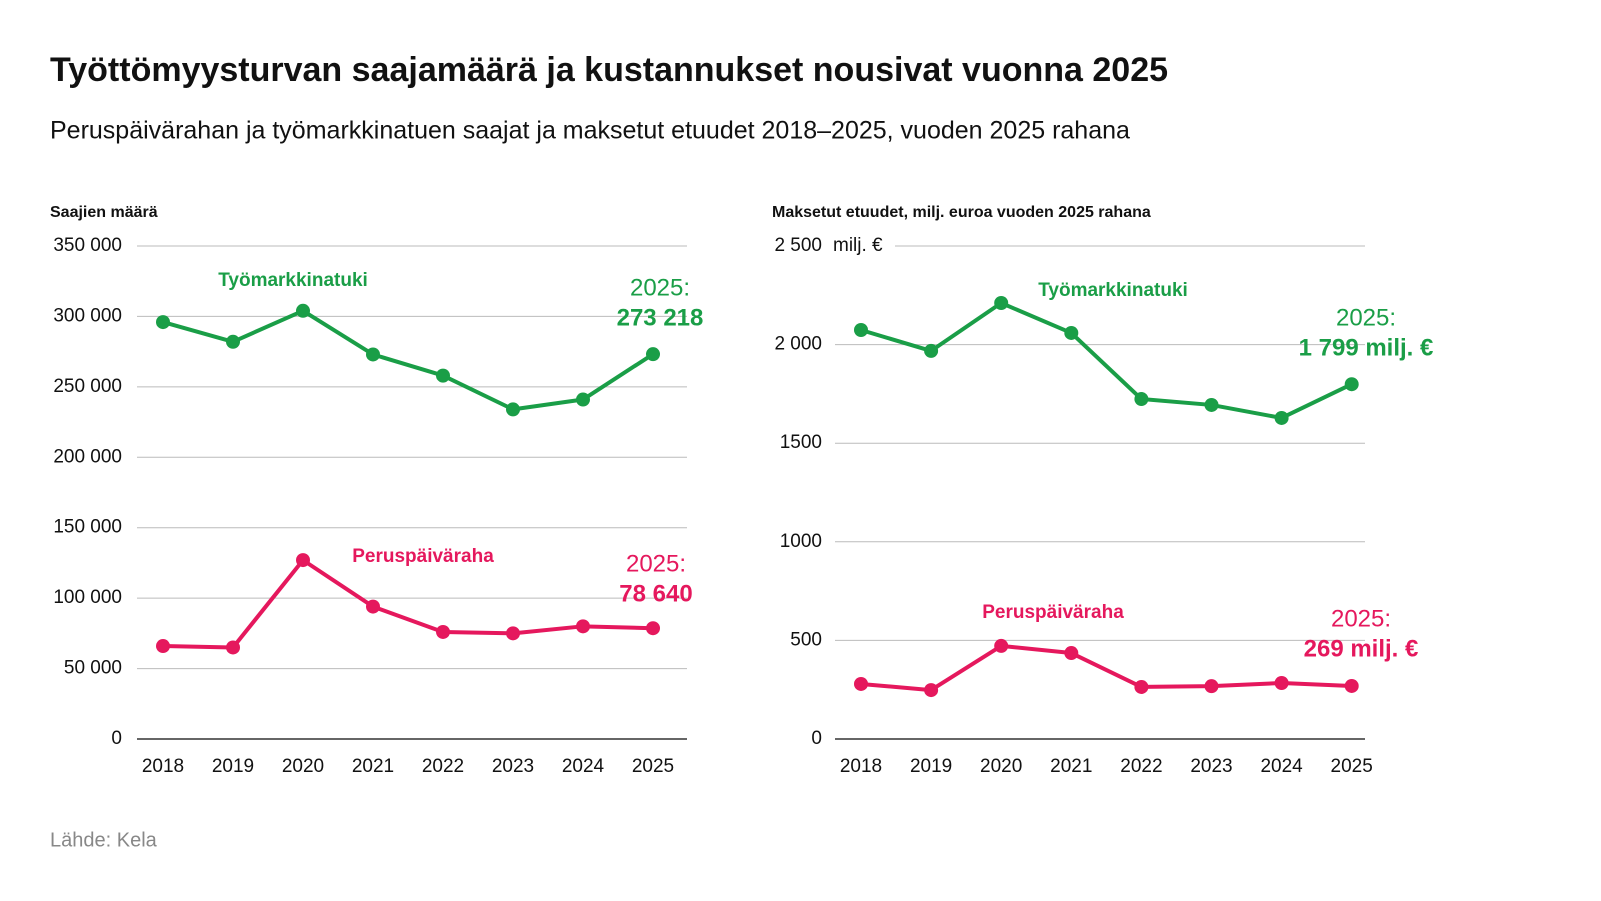 Image resolution: width=1601 pixels, height=901 pixels. Describe the element at coordinates (1366, 347) in the screenshot. I see `value-label: 1 799 milj. €` at that location.